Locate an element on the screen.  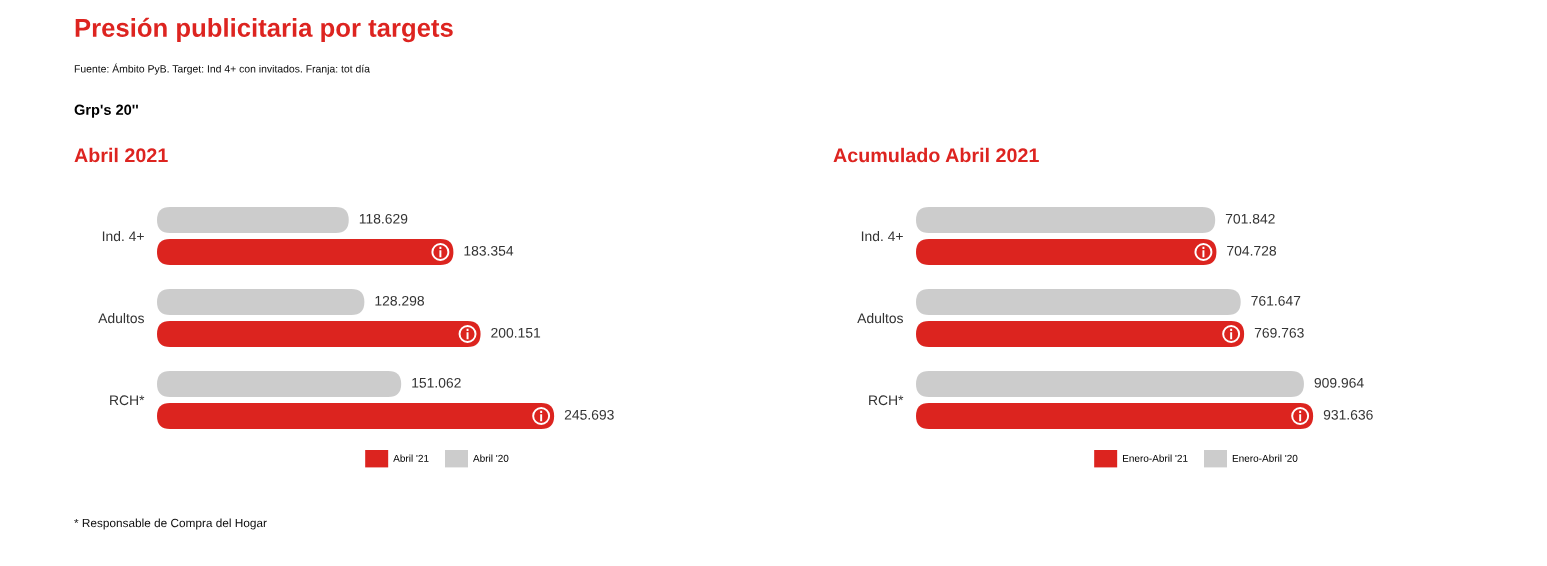
text: Presión publicitaria por targets is located at coordinates (264, 30).